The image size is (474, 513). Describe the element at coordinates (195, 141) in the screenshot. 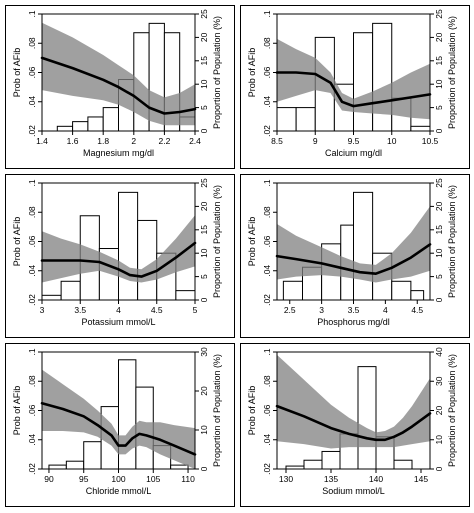

I see `x-tick-label: 2.4` at that location.